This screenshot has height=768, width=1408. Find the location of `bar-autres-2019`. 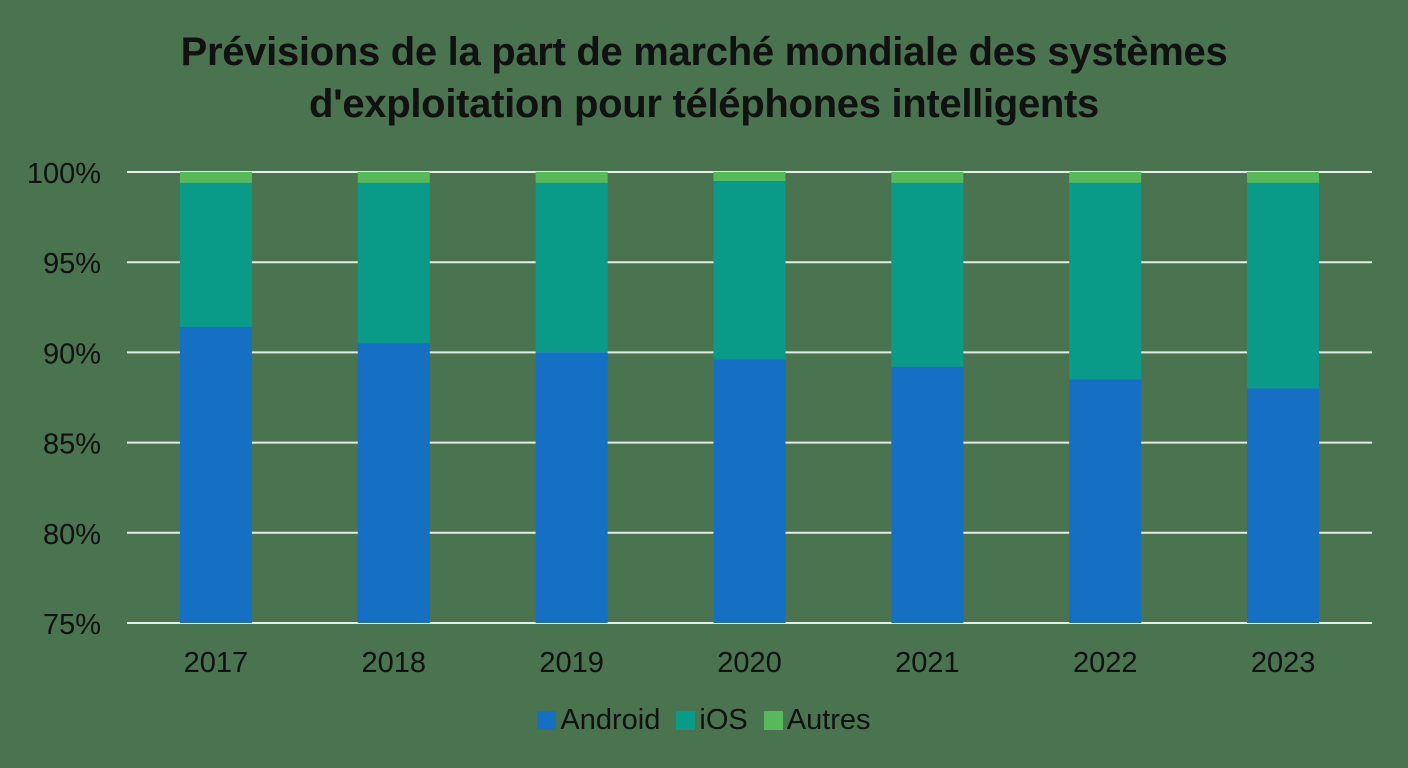

bar-autres-2019 is located at coordinates (571, 177).